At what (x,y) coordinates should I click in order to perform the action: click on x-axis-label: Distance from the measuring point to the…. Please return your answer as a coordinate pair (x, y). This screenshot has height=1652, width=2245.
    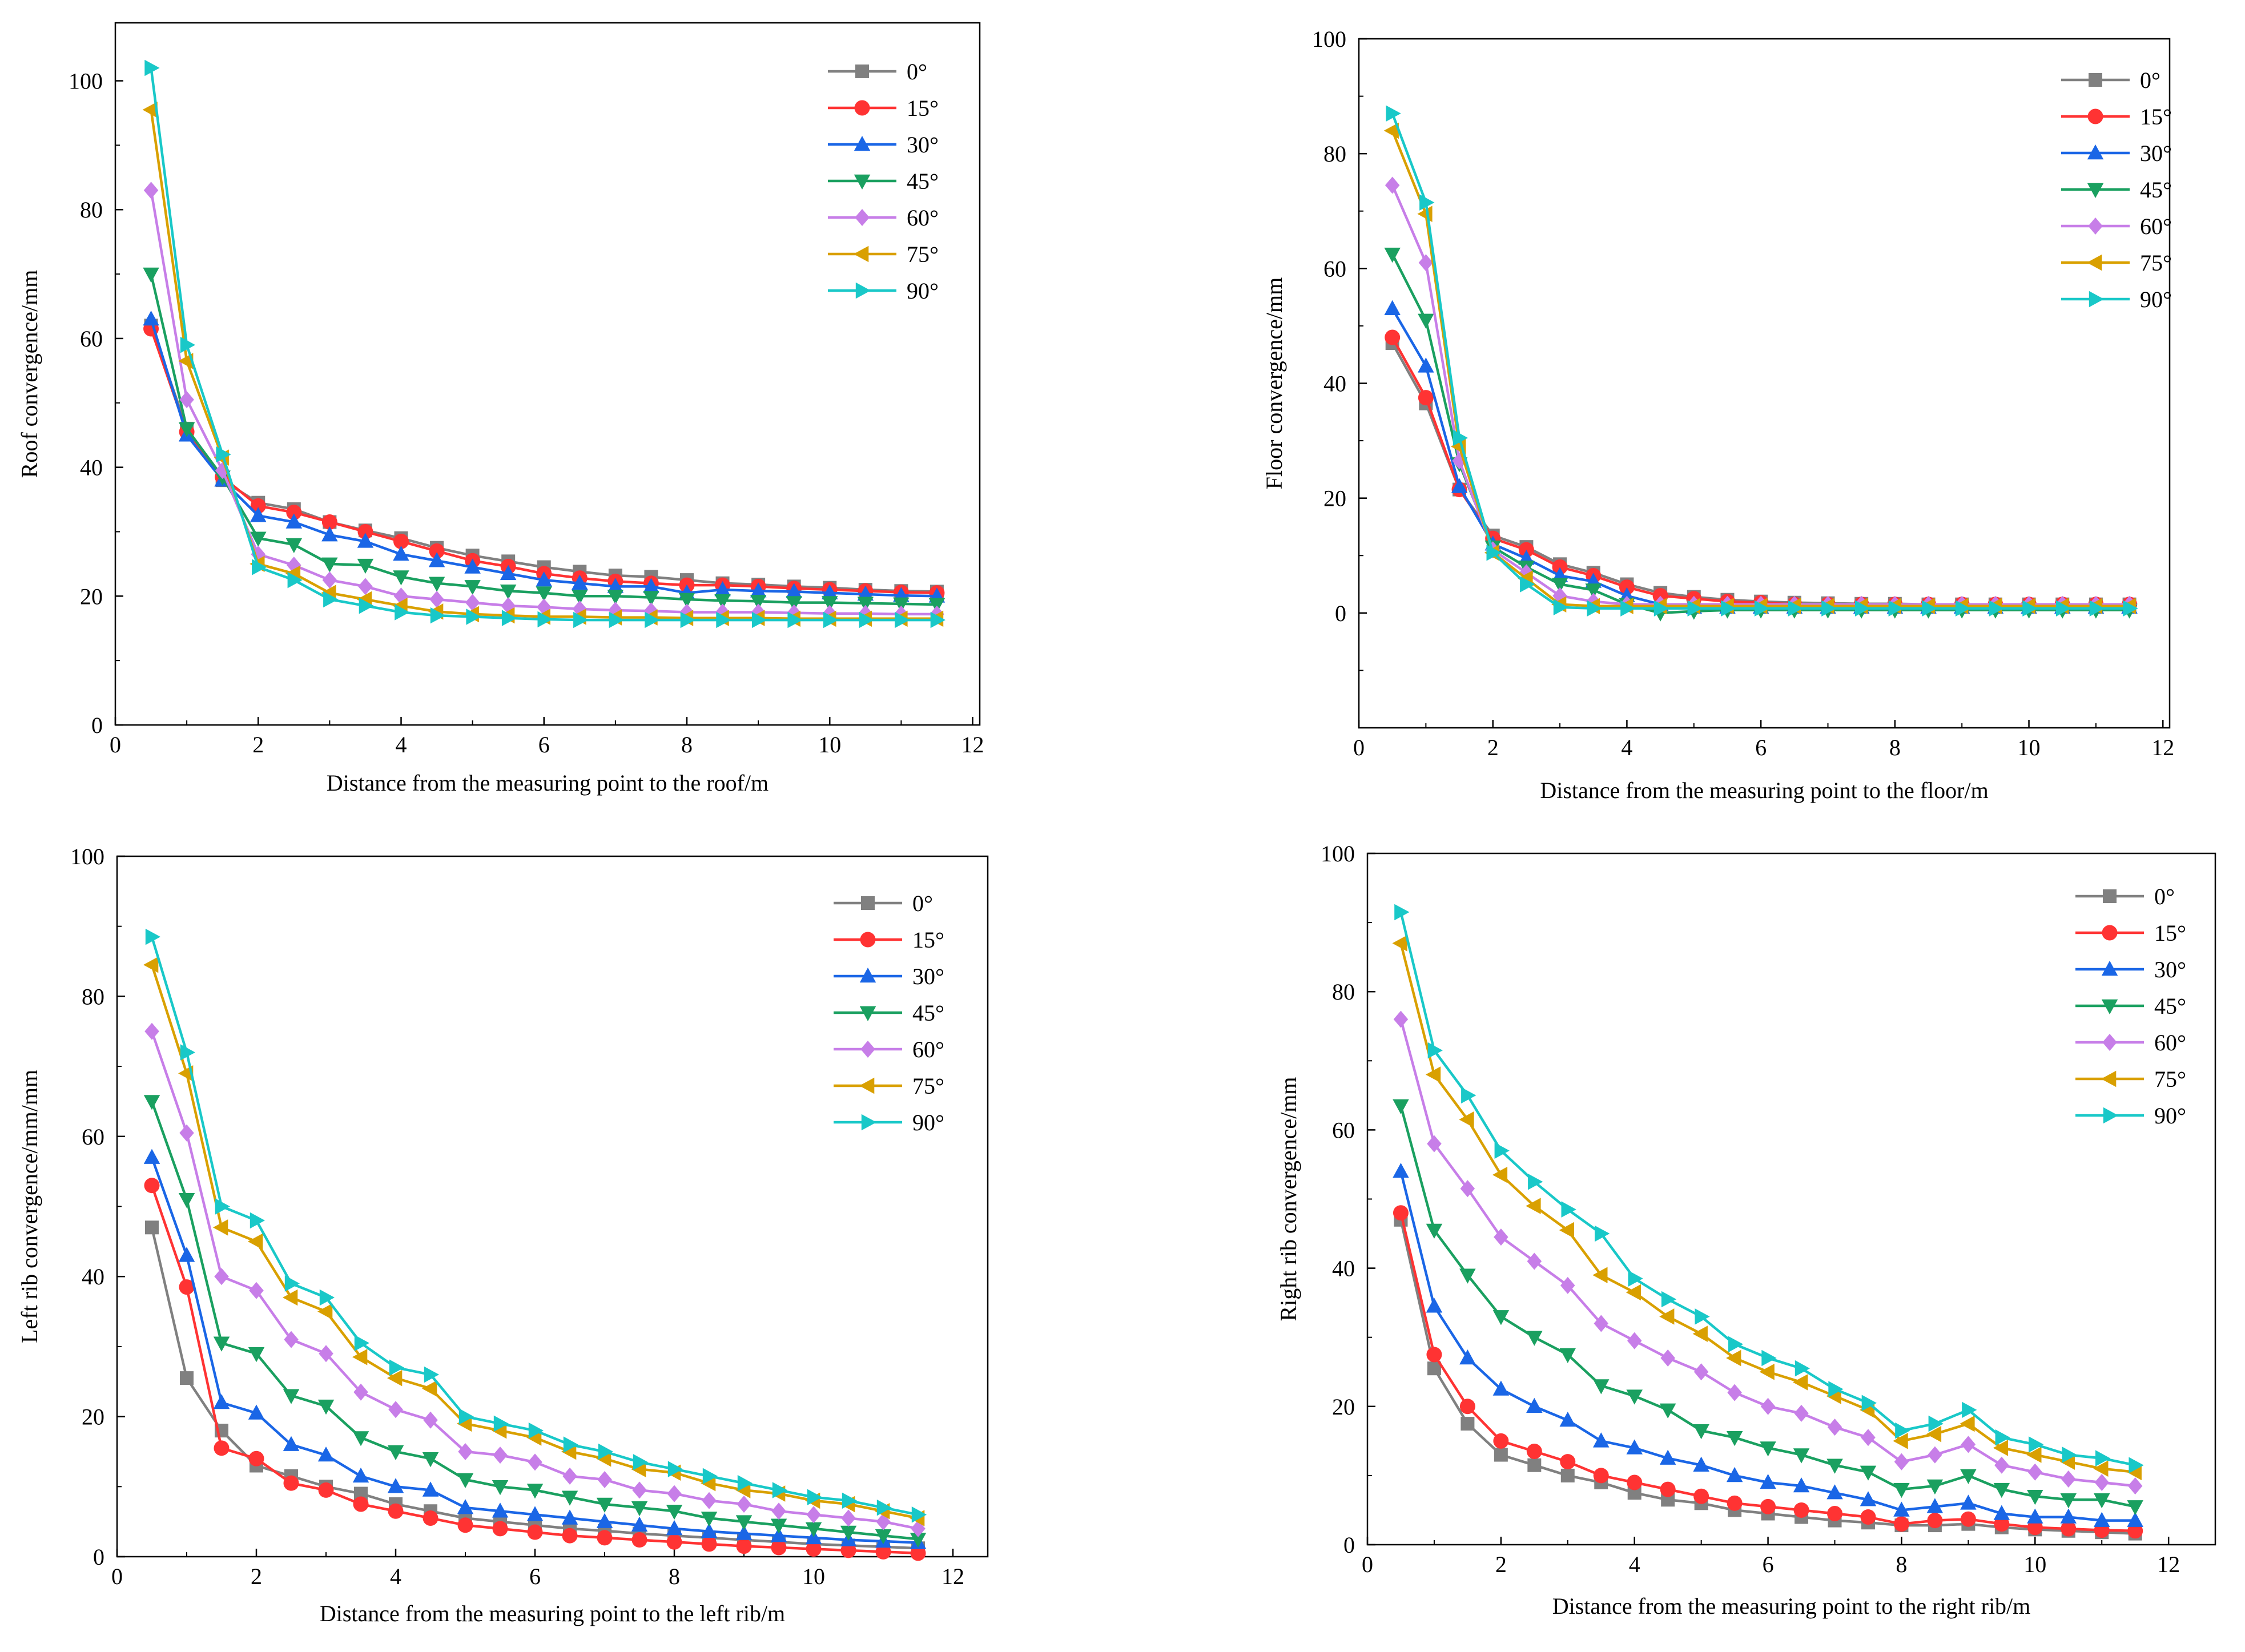
    Looking at the image, I should click on (552, 1613).